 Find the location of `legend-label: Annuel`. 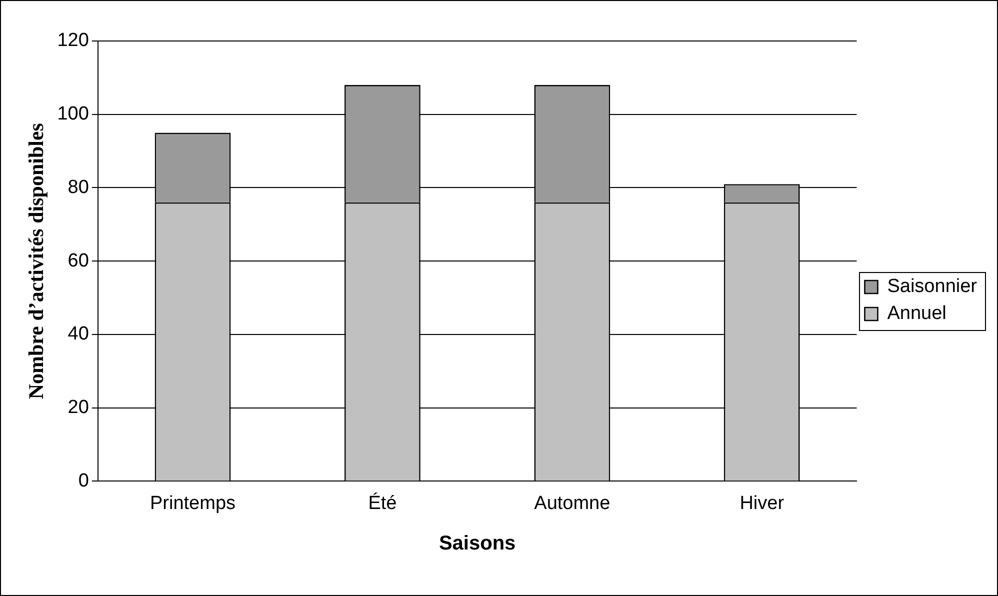

legend-label: Annuel is located at coordinates (916, 313).